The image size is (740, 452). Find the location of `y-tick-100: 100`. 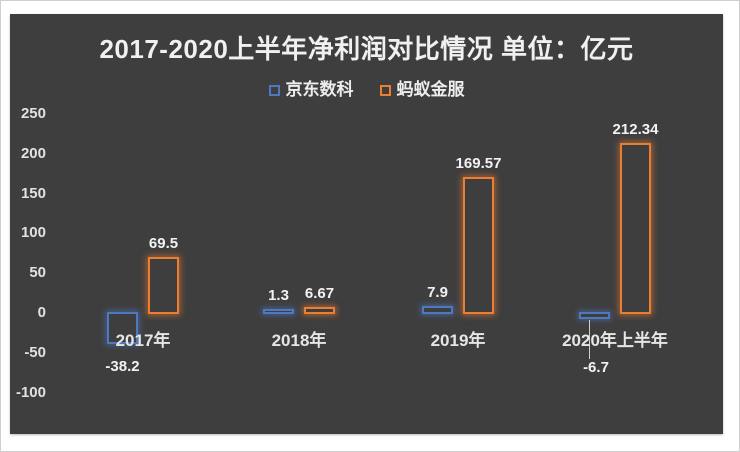

y-tick-100: 100 is located at coordinates (33, 233).